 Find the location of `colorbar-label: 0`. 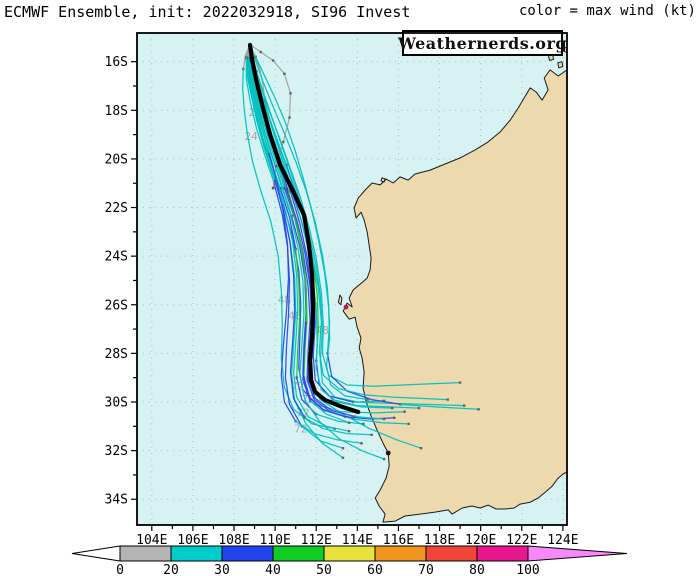

colorbar-label: 0 is located at coordinates (120, 569).